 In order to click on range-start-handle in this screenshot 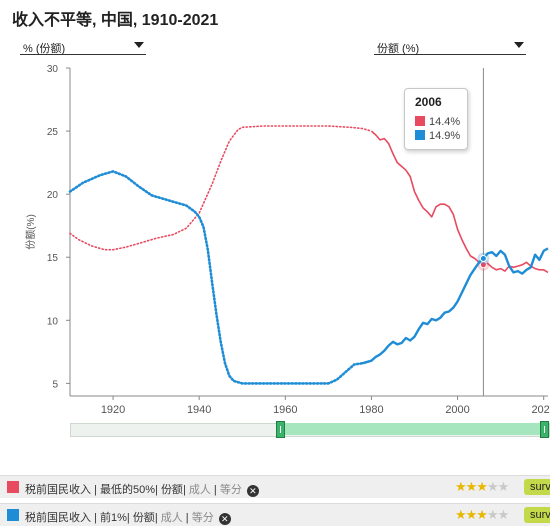, I will do `click(280, 429)`.